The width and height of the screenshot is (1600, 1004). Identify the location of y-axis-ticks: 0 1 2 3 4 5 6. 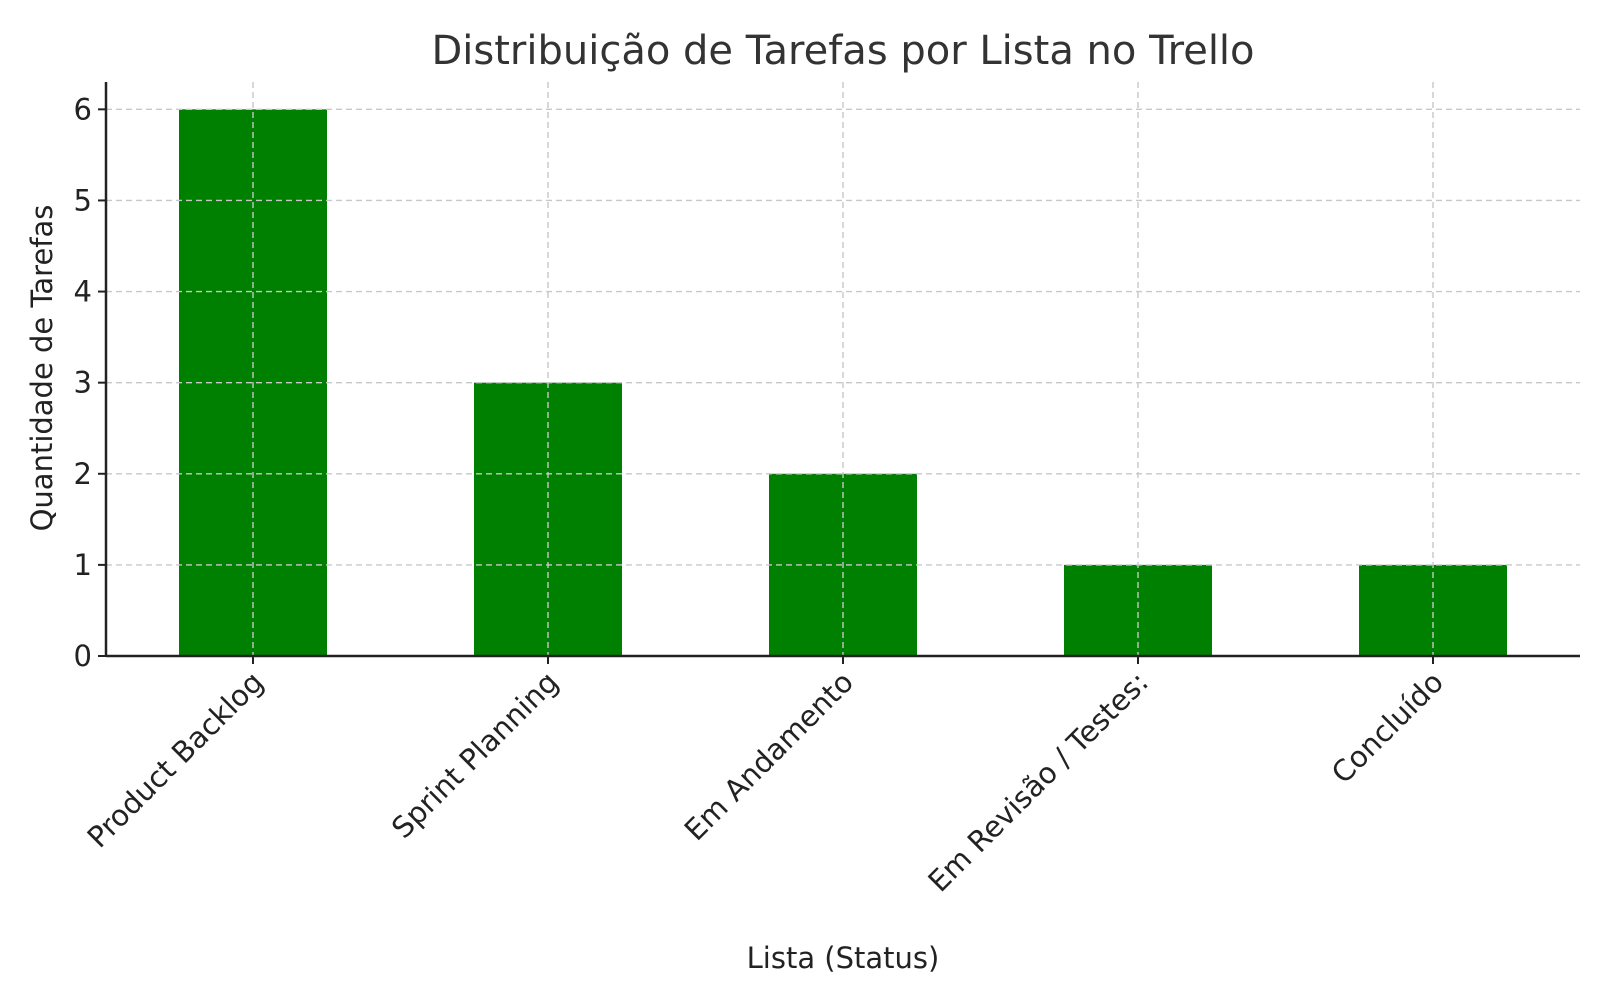
(90, 382).